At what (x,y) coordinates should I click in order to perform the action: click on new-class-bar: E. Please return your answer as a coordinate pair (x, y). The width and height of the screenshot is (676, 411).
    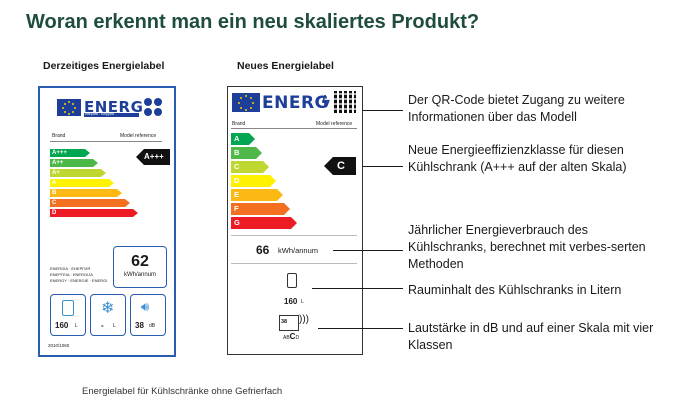
    Looking at the image, I should click on (257, 195).